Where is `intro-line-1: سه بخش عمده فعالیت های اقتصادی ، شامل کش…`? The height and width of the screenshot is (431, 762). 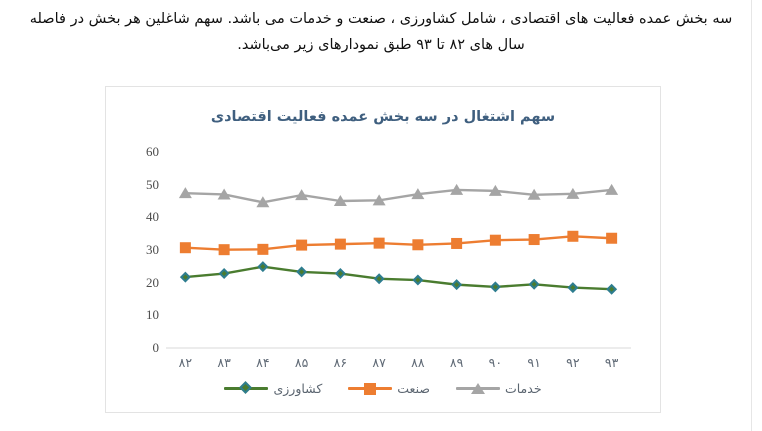
intro-line-1: سه بخش عمده فعالیت های اقتصادی ، شامل کش… is located at coordinates (381, 19).